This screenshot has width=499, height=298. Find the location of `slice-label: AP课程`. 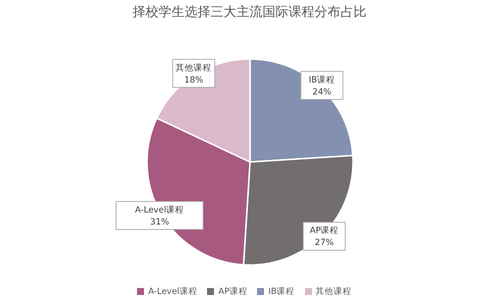

slice-label: AP课程 is located at coordinates (324, 230).